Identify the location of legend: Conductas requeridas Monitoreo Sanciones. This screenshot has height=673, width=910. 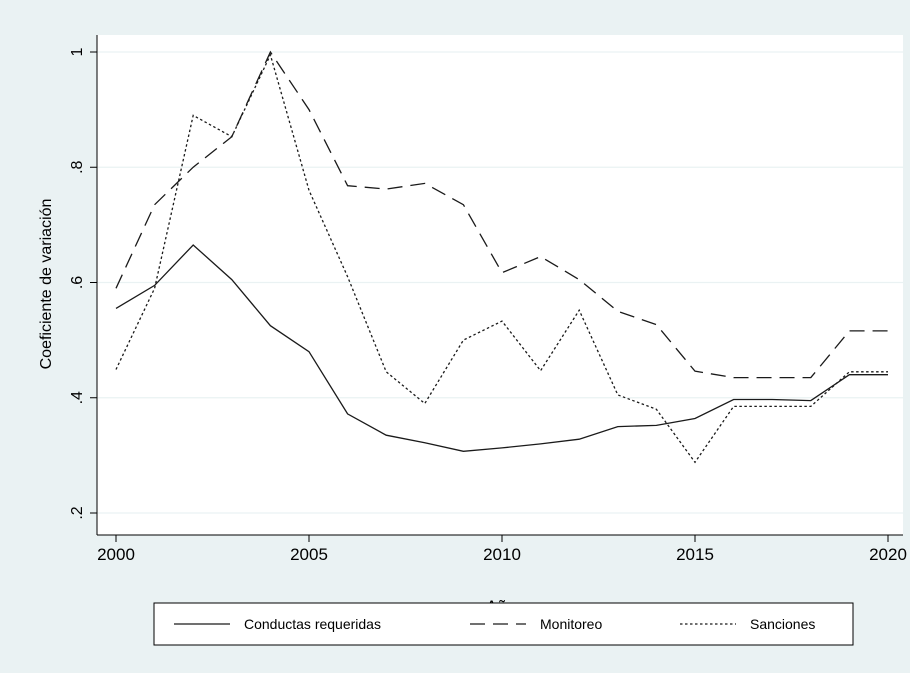
(503, 624).